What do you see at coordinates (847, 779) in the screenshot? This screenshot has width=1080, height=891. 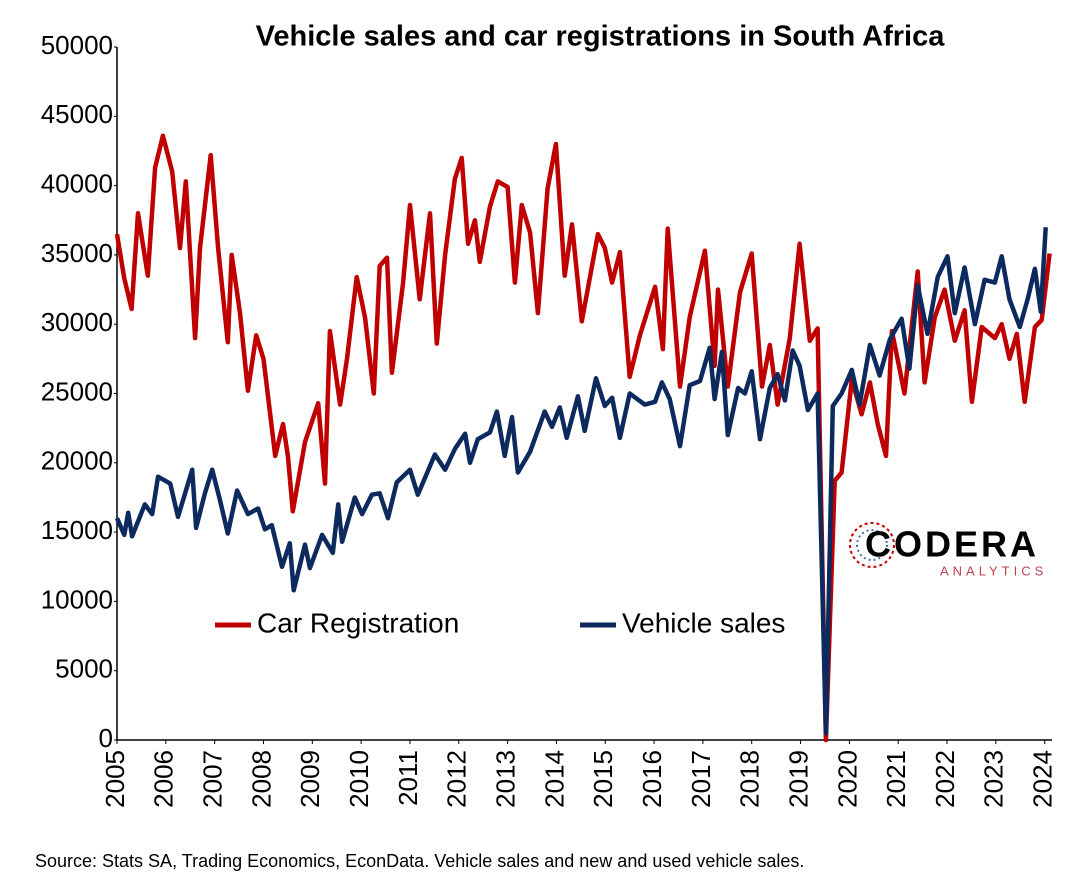 I see `x-tick-label: 2020` at bounding box center [847, 779].